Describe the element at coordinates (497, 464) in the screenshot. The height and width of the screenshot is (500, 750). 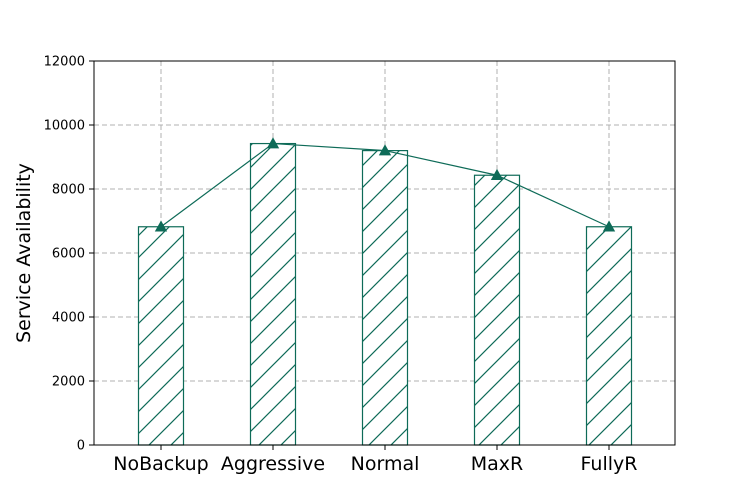
I see `x-tick-label: MaxR` at that location.